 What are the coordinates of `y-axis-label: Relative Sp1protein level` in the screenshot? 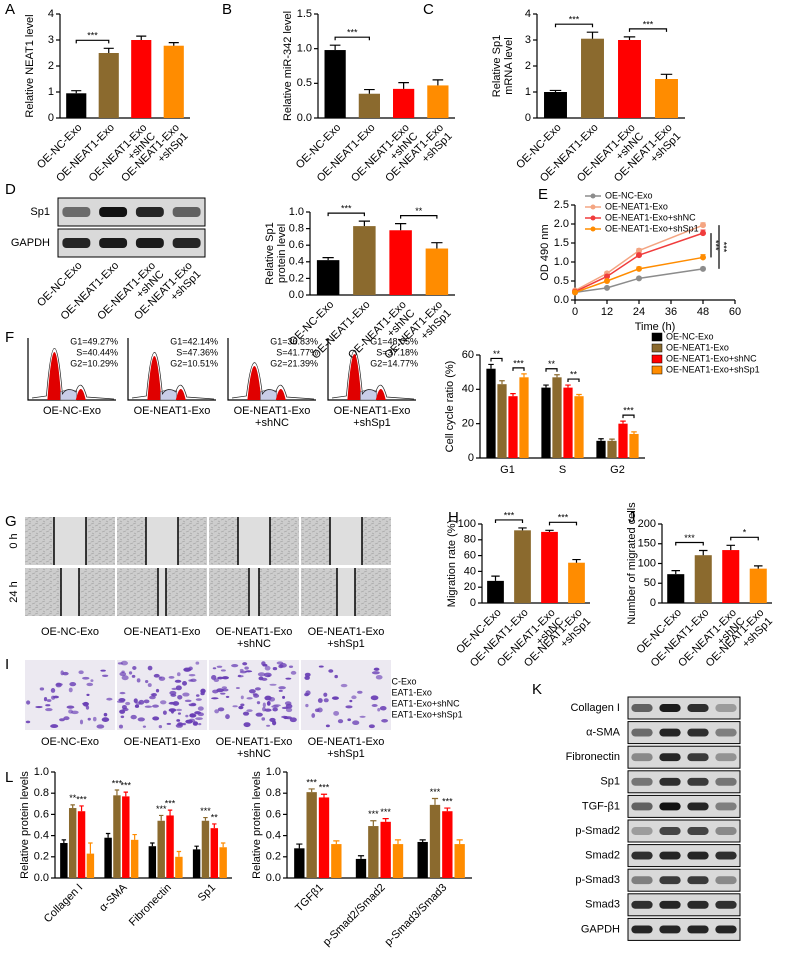 It's located at (276, 253).